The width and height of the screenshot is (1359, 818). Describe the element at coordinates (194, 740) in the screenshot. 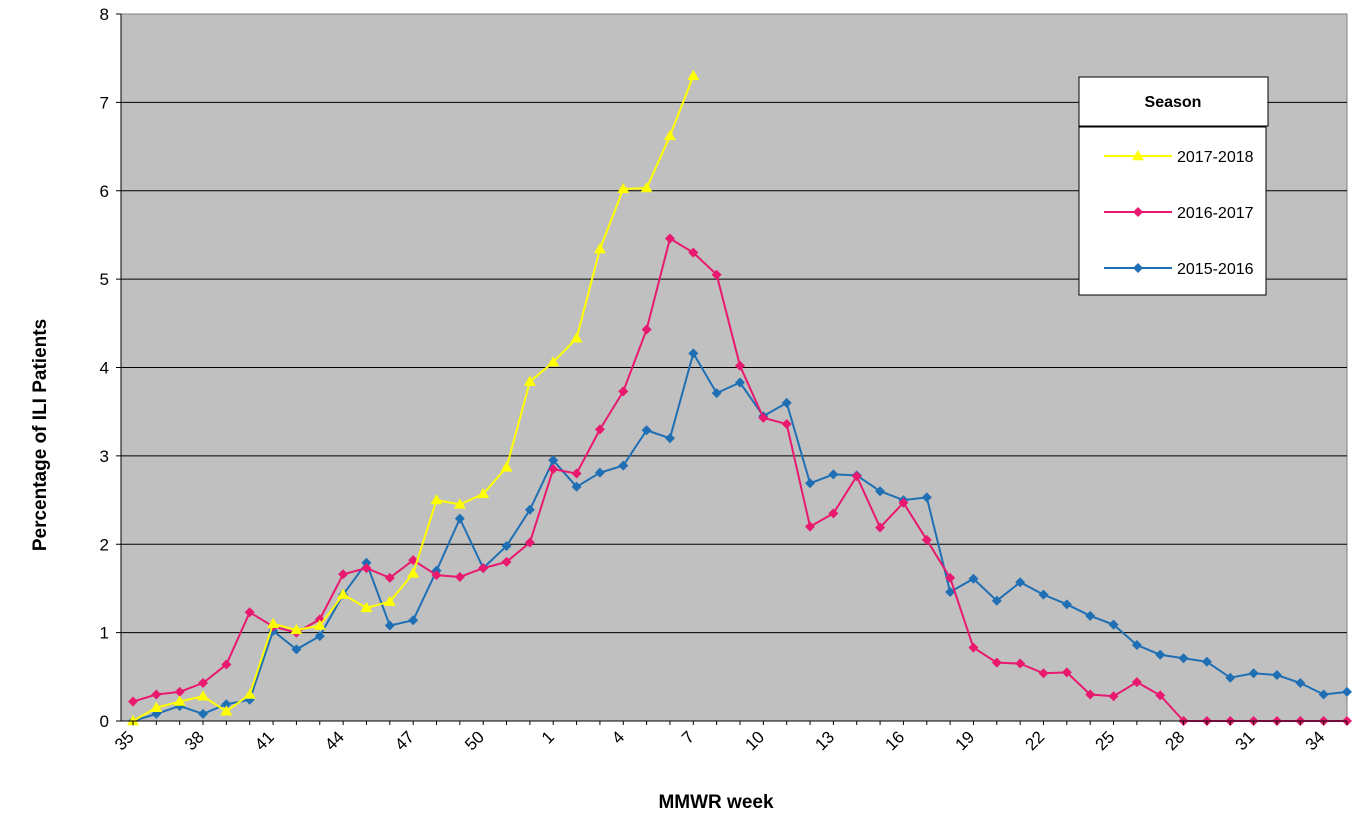

I see `x-tick-label: 38` at that location.